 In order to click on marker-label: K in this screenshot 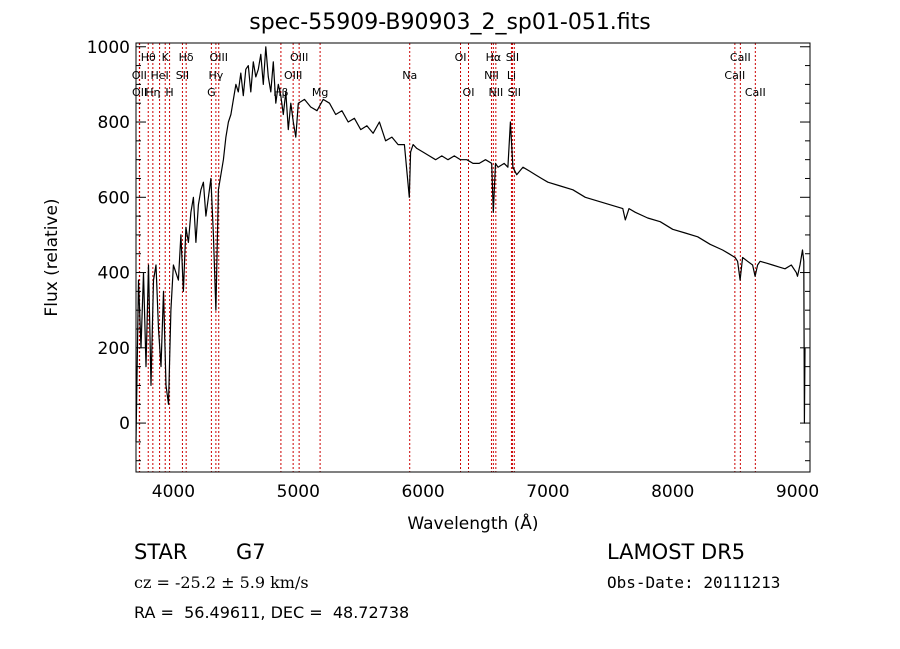, I will do `click(166, 57)`.